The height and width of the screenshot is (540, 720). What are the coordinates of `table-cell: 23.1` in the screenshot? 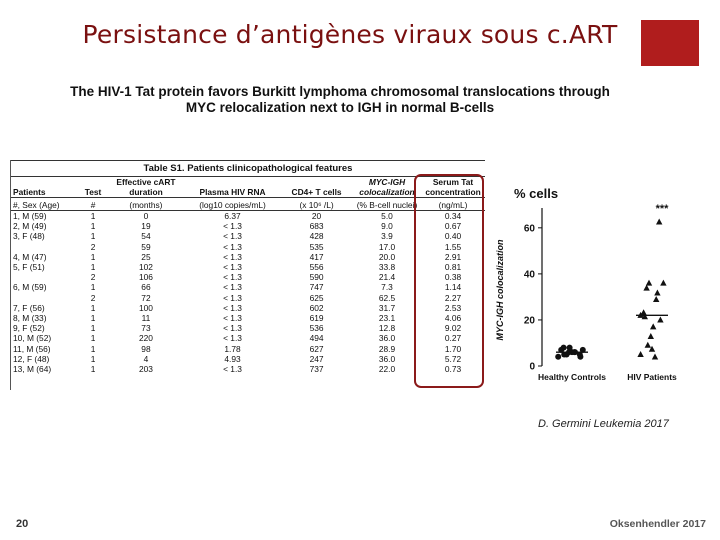 It's located at (387, 317).